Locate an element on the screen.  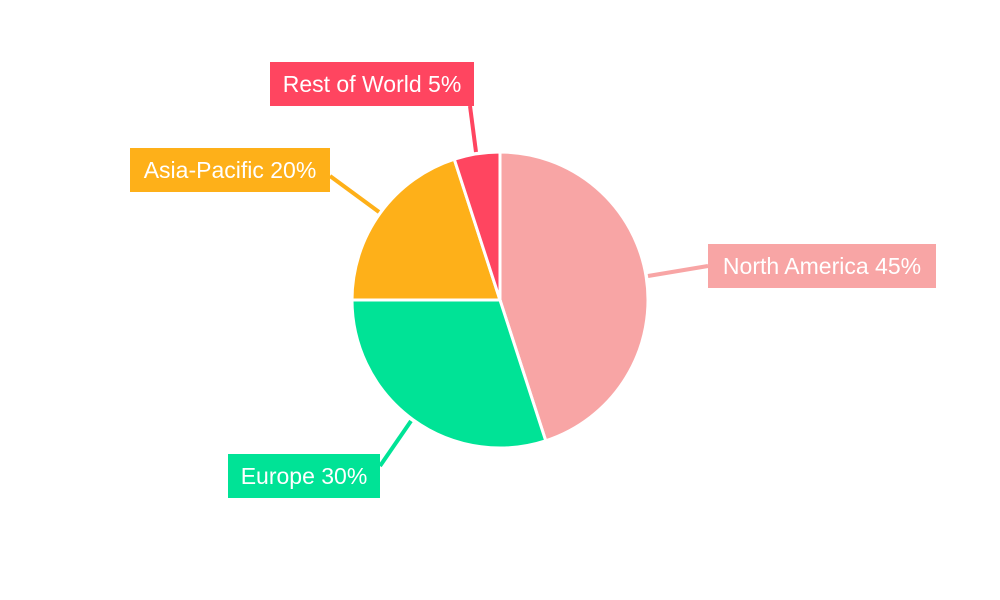
pie-slice-north-america is located at coordinates (574, 296).